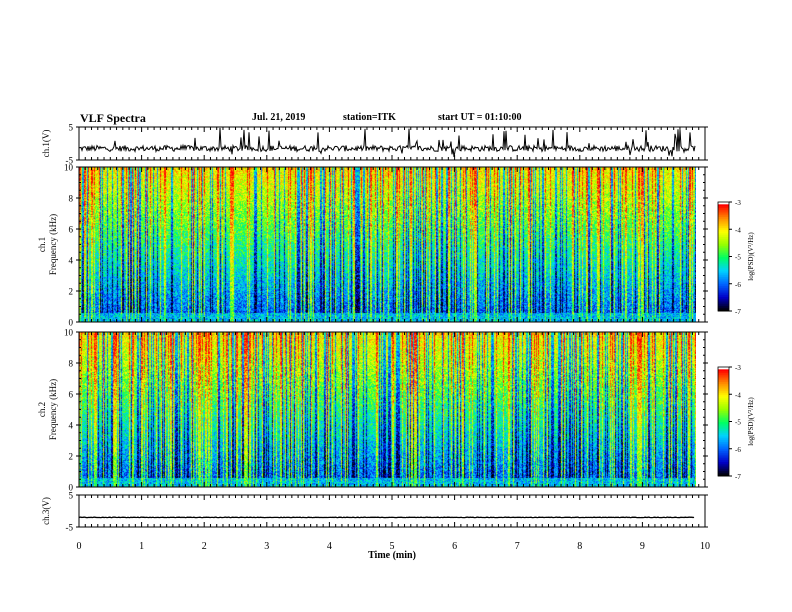 This screenshot has height=612, width=792. Describe the element at coordinates (392, 555) in the screenshot. I see `x-axis-label: Time (min)` at that location.